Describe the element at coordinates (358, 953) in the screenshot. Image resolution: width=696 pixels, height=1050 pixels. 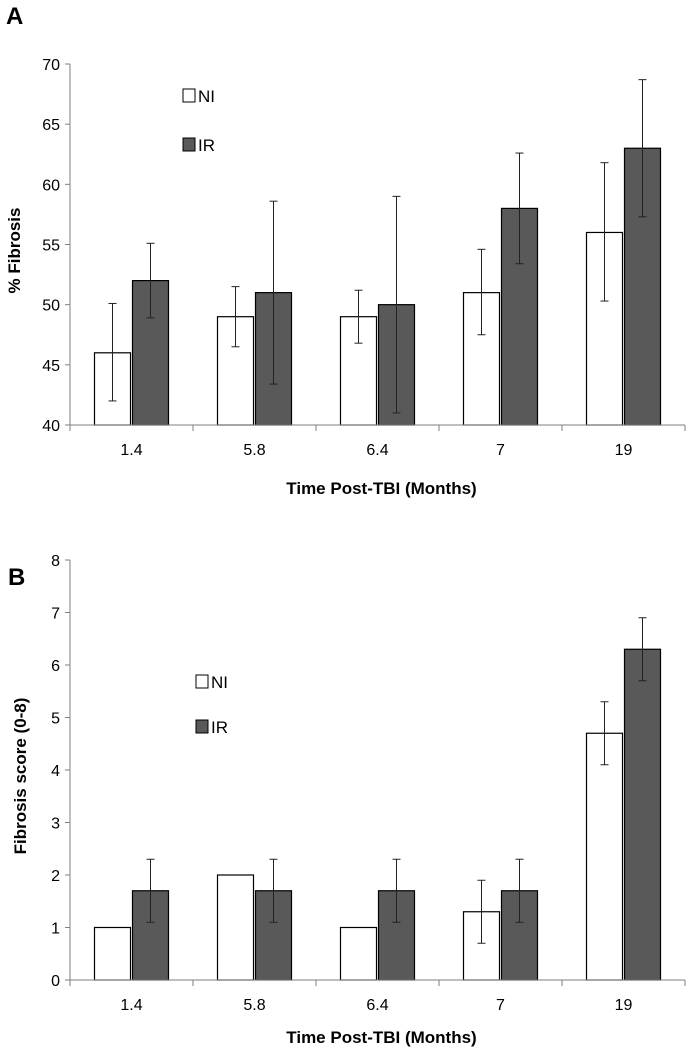
I see `bar-ni-6.4` at that location.